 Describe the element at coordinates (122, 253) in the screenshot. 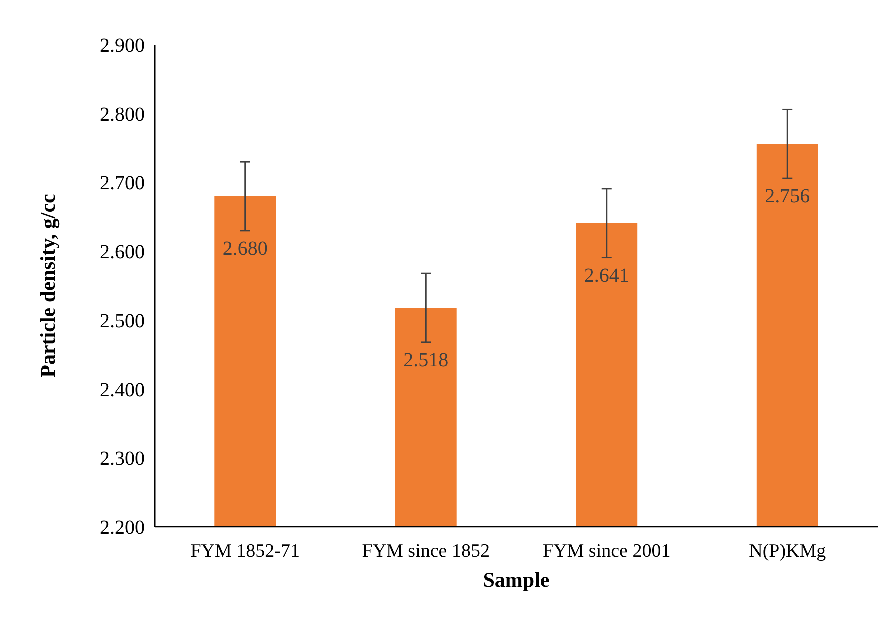

I see `y-tick-label: 2.600` at that location.